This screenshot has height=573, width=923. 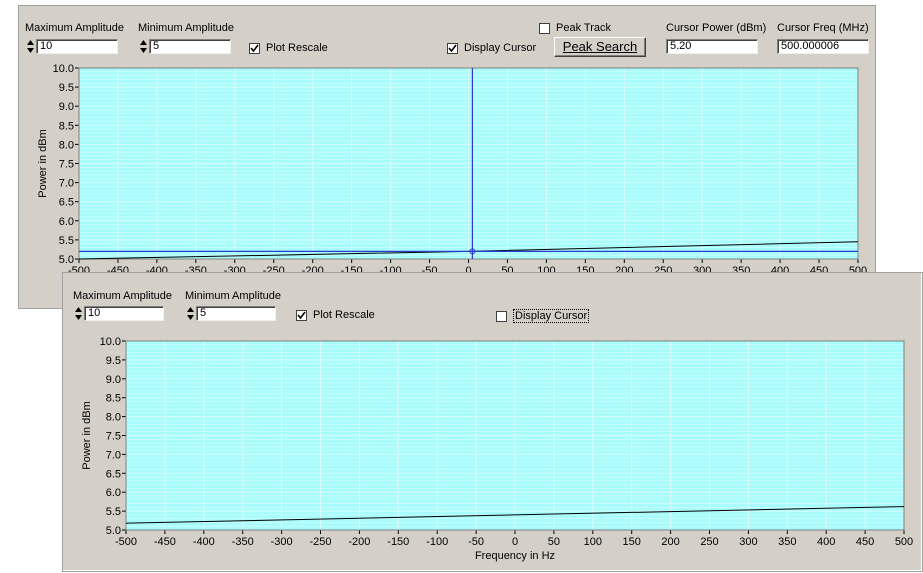 I want to click on peak-search-button: Peak Search, so click(x=600, y=47).